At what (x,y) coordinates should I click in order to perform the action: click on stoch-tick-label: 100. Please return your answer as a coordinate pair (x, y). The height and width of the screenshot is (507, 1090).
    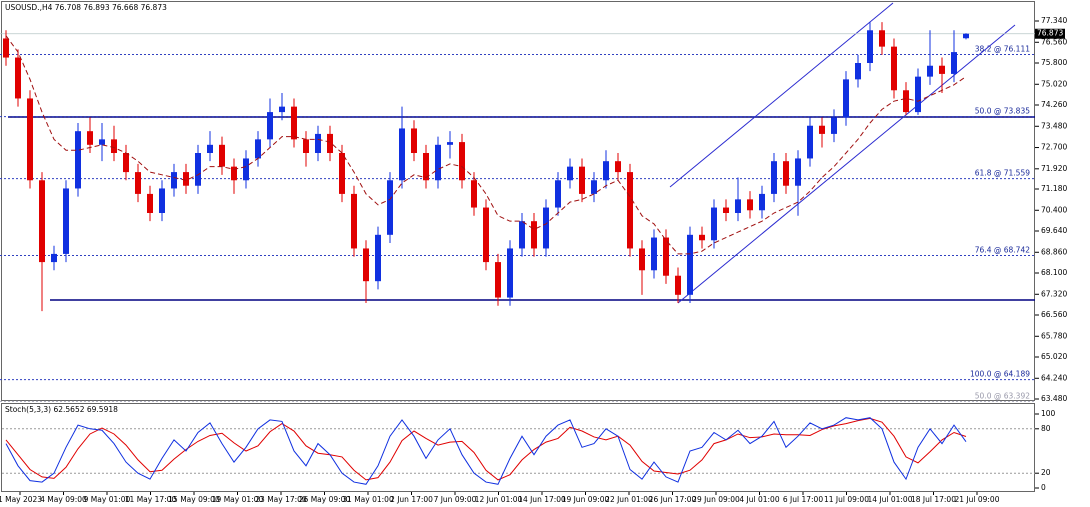
    Looking at the image, I should click on (1048, 413).